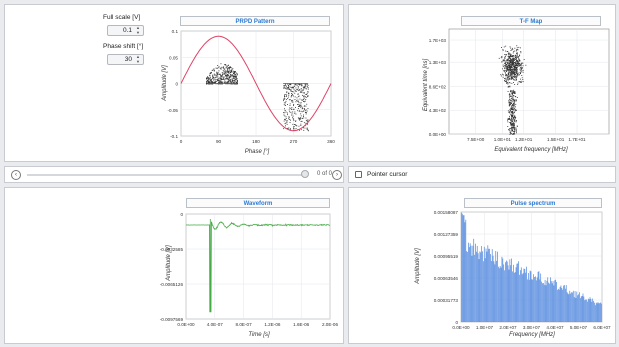 This screenshot has width=619, height=347. I want to click on phase-shift-value: 30, so click(128, 59).